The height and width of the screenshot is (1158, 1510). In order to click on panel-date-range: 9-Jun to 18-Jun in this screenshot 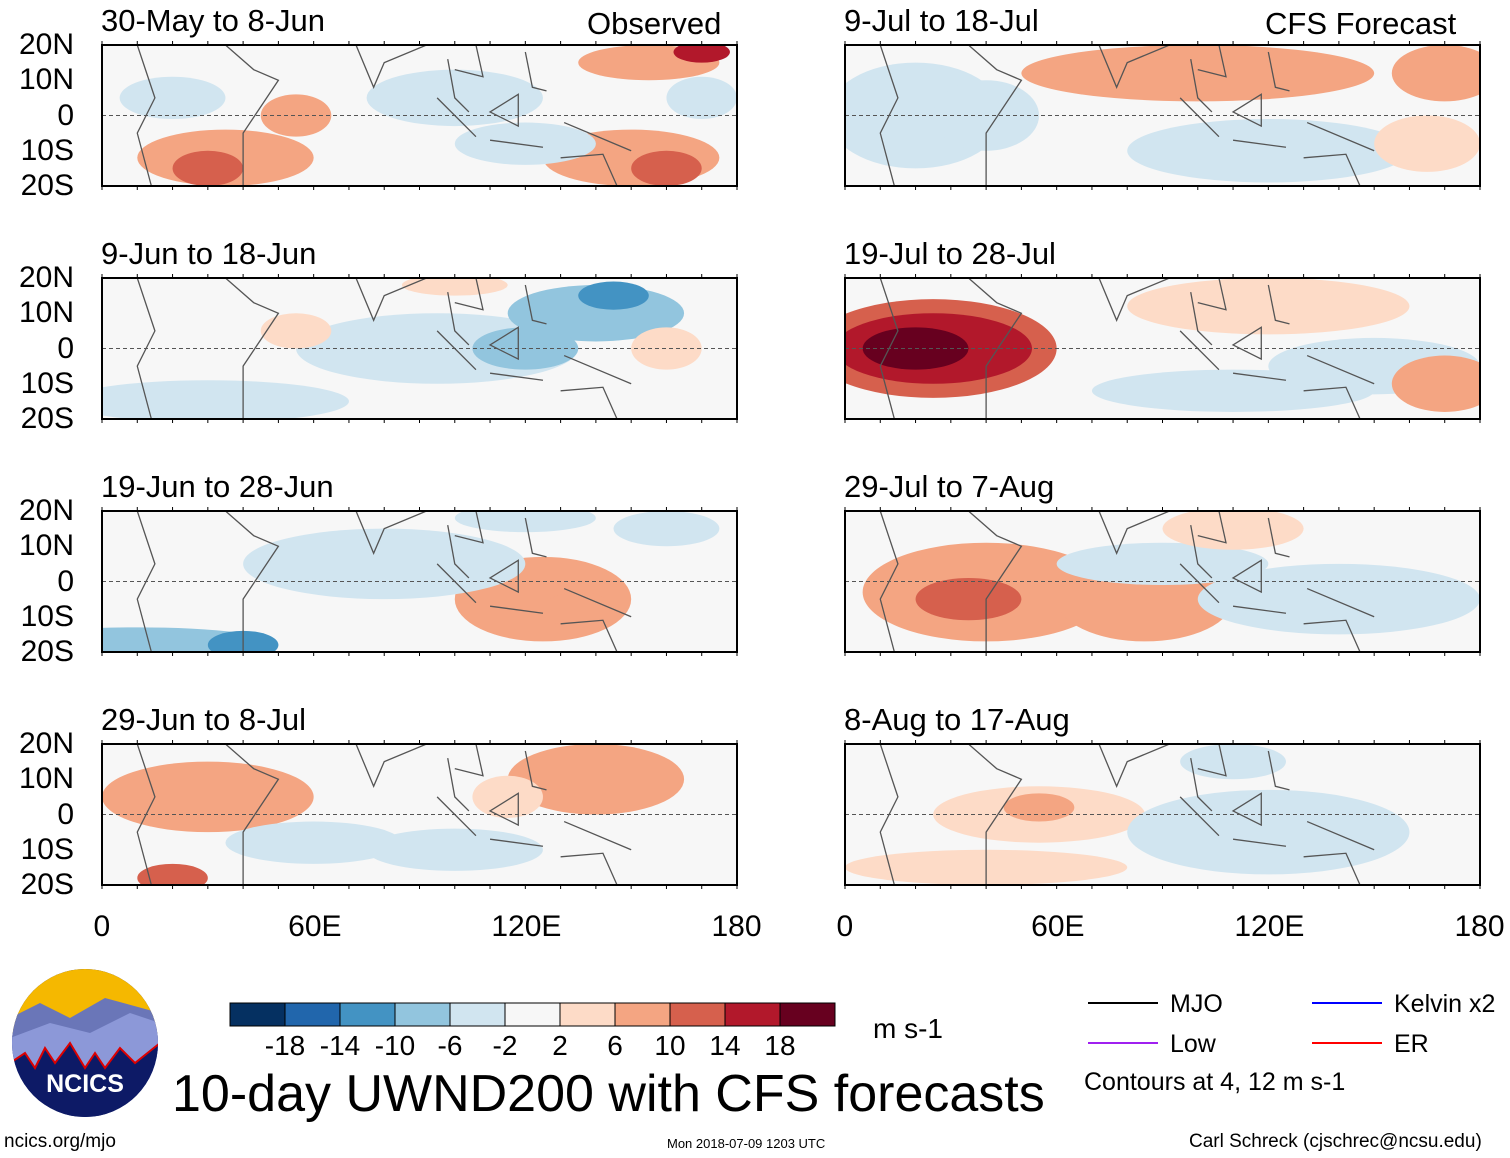, I will do `click(209, 253)`.